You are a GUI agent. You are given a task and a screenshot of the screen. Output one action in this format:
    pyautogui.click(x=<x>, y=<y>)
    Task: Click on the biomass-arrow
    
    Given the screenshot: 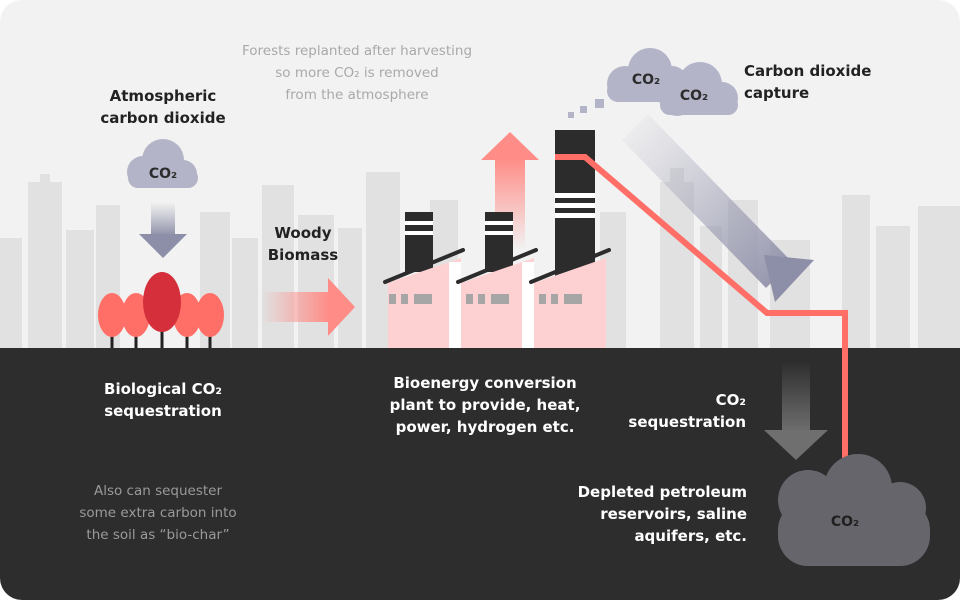 What is the action you would take?
    pyautogui.click(x=308, y=307)
    